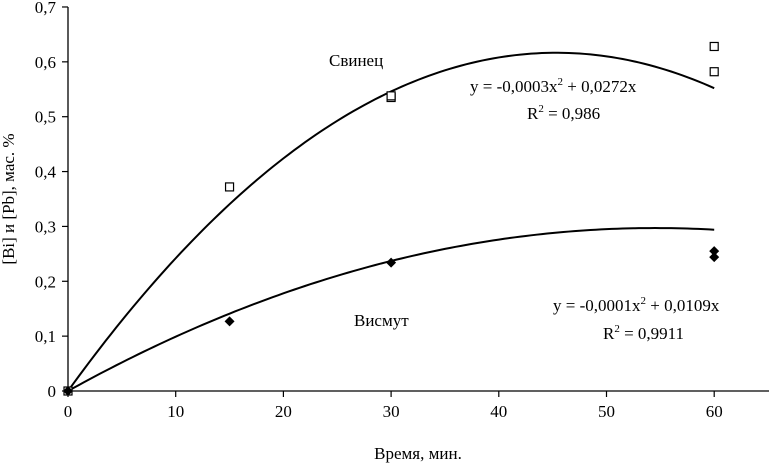 The width and height of the screenshot is (769, 466). I want to click on x-tick-label: 60, so click(714, 411).